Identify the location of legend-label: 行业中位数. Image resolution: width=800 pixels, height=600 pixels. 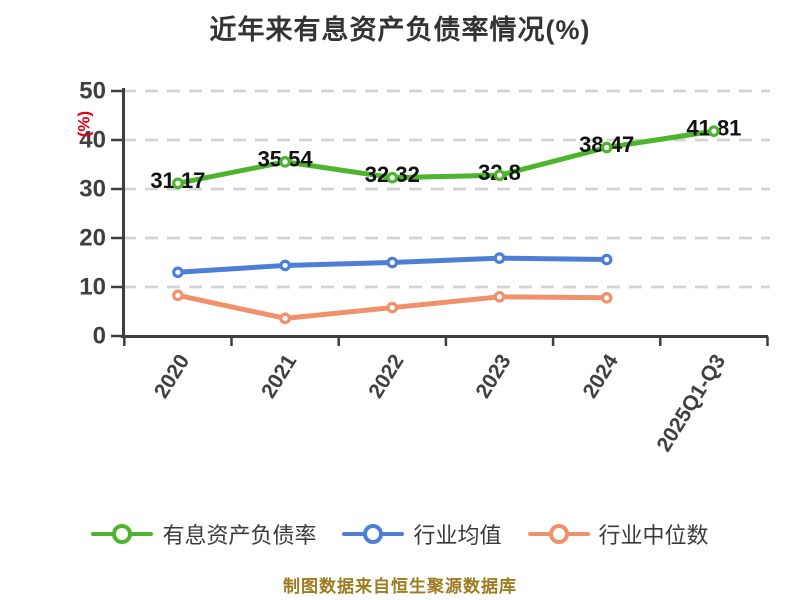
(653, 535).